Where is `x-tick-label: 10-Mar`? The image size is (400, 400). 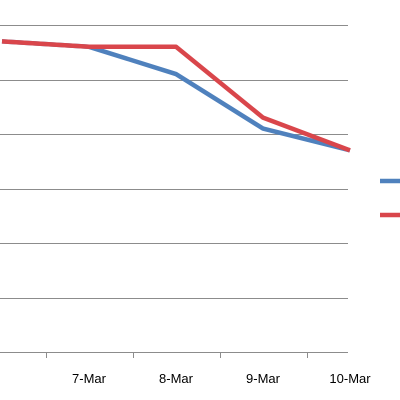 x-tick-label: 10-Mar is located at coordinates (350, 378).